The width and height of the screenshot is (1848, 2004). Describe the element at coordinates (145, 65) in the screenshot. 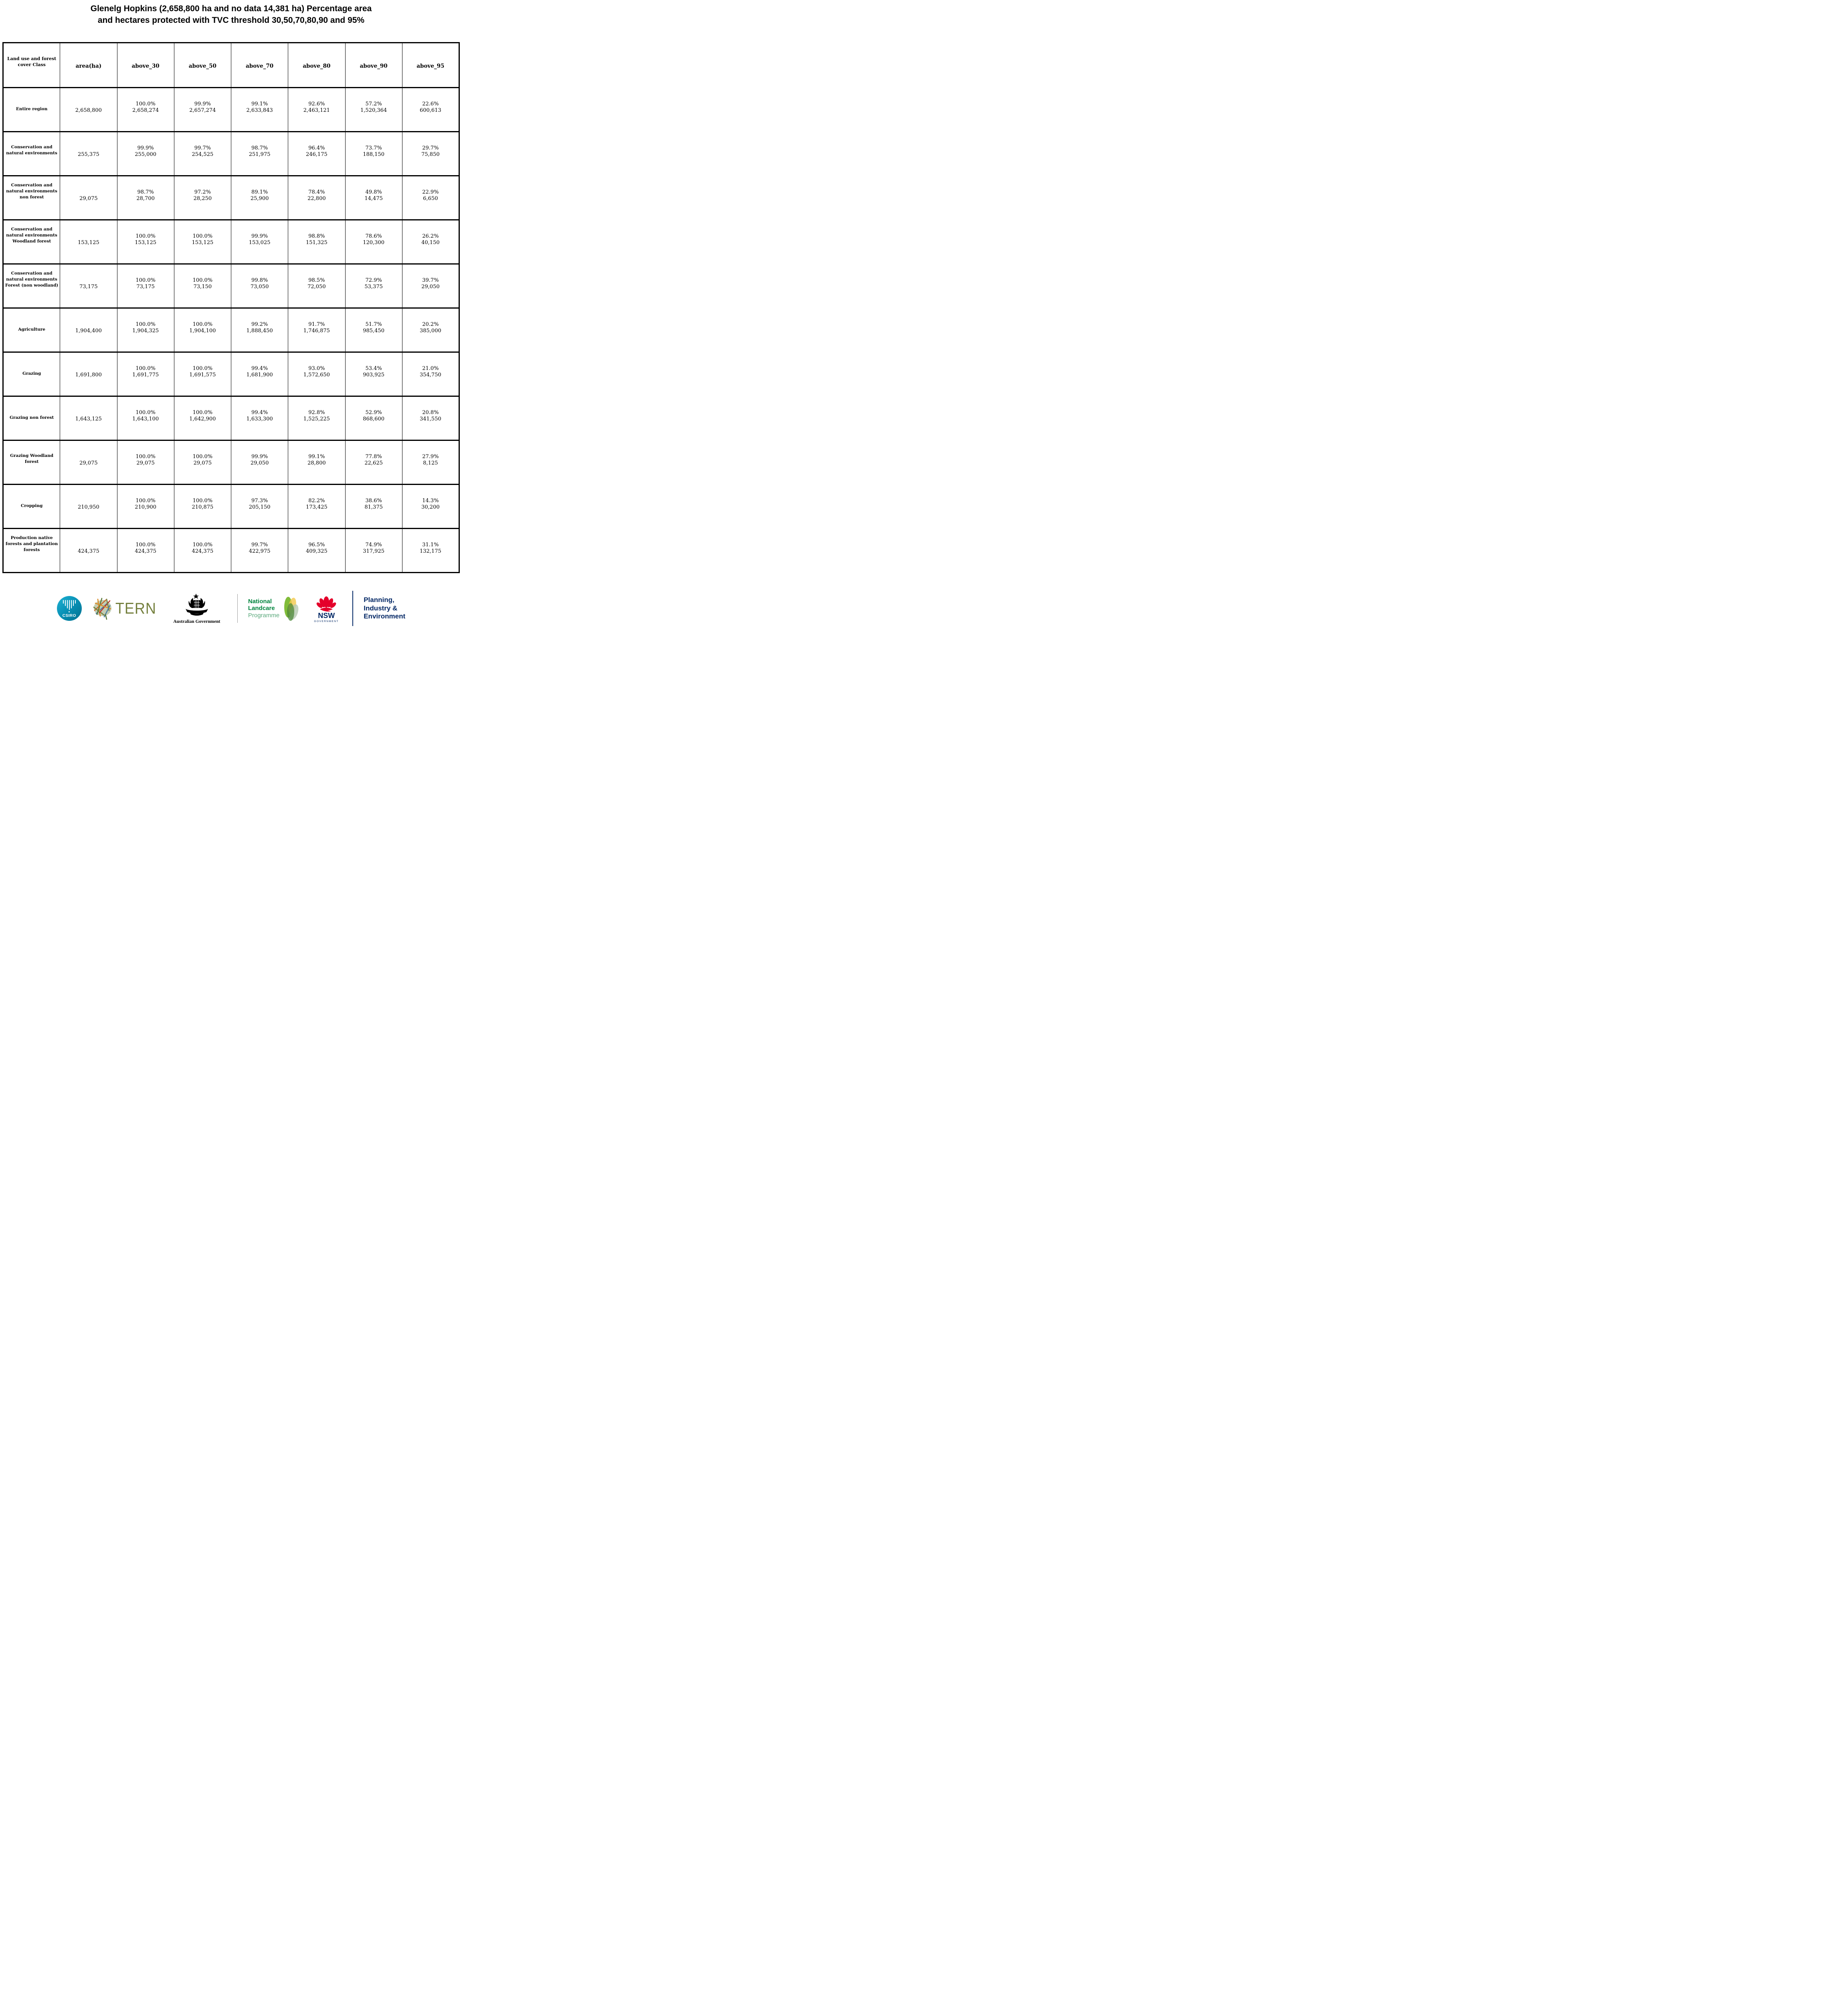

I see `column-header: above_30` at that location.